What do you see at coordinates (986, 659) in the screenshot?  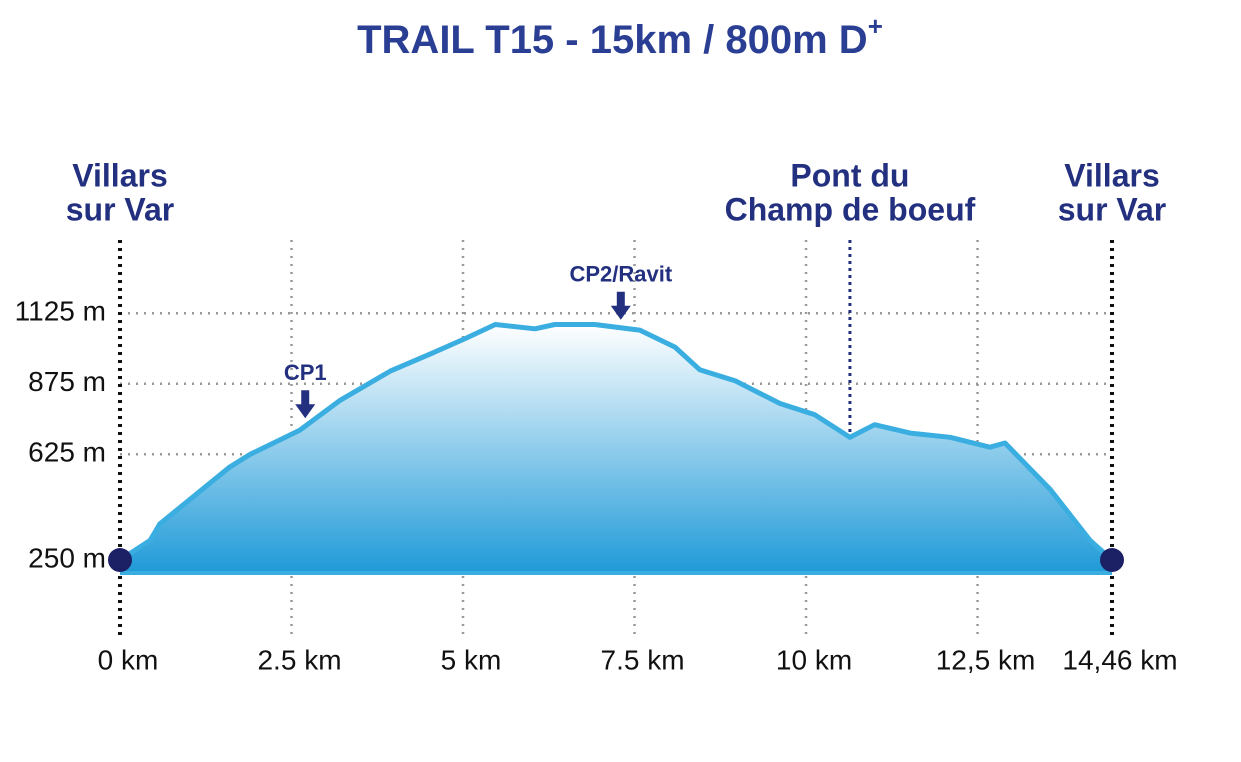 I see `x-tick-label: 12,5 km` at bounding box center [986, 659].